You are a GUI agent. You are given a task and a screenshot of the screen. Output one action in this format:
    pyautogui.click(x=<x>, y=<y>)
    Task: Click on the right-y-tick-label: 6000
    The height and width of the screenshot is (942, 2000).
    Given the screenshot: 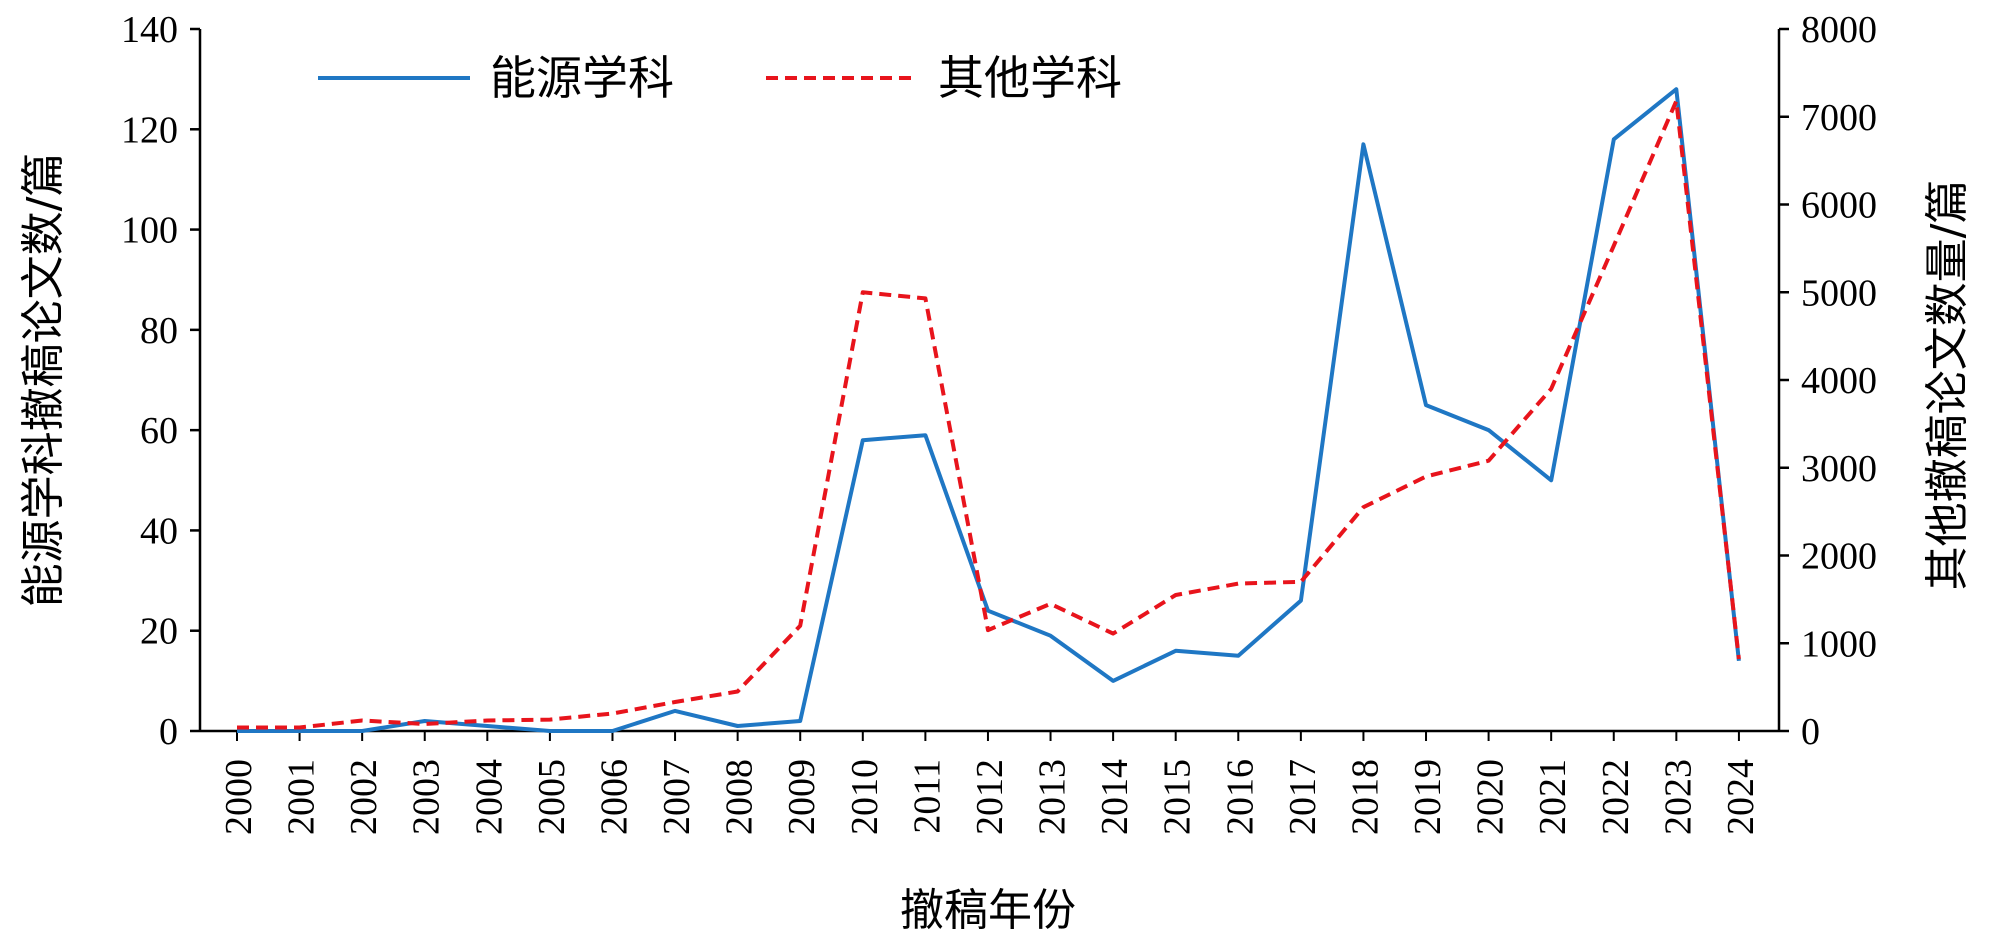 What is the action you would take?
    pyautogui.click(x=1839, y=206)
    